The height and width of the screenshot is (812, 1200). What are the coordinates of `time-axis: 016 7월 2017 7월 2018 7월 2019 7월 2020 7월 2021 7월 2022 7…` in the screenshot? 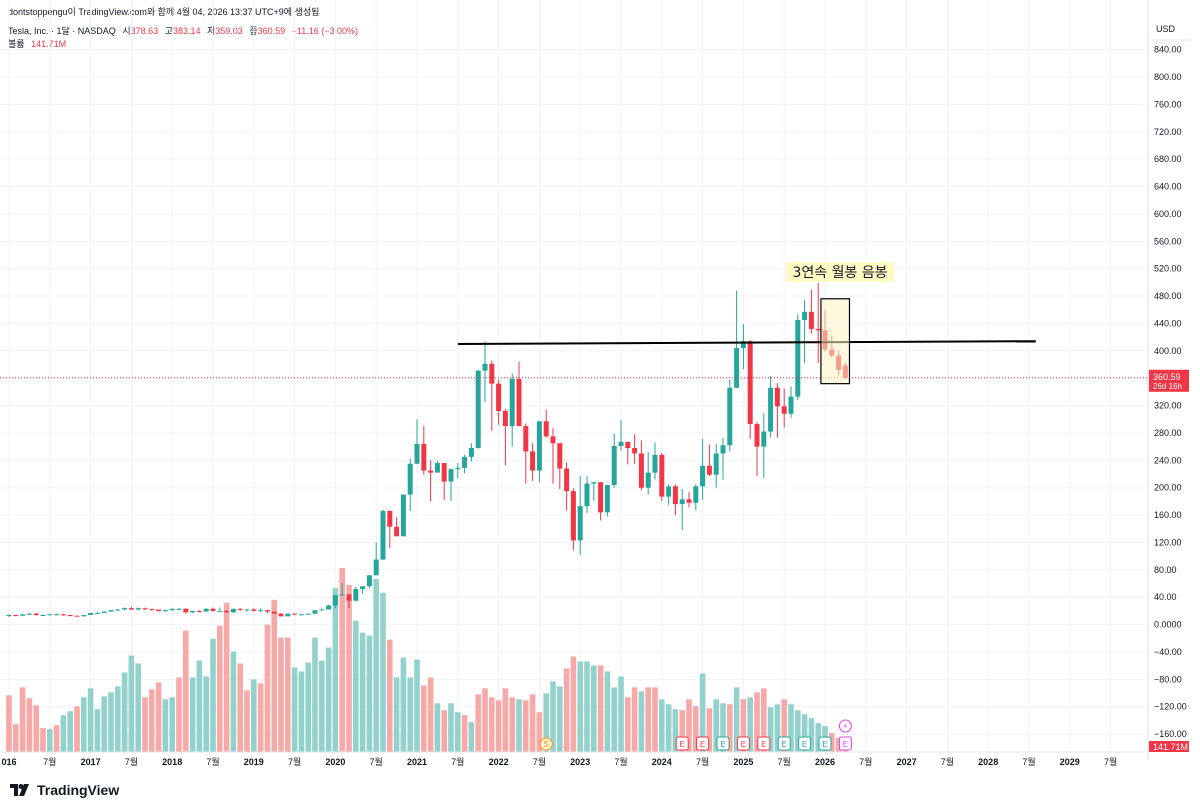 It's located at (574, 759).